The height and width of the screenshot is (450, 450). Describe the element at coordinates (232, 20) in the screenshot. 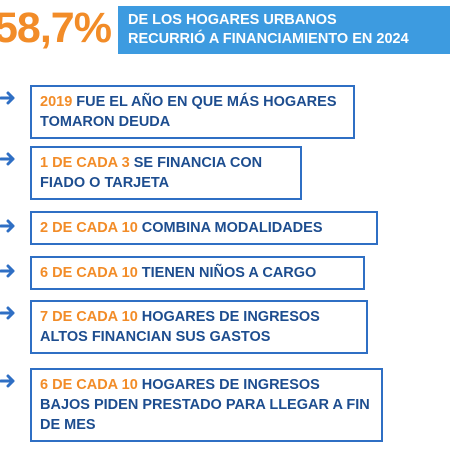

I see `banner-line: DE LOS HOGARES URBANOS` at that location.